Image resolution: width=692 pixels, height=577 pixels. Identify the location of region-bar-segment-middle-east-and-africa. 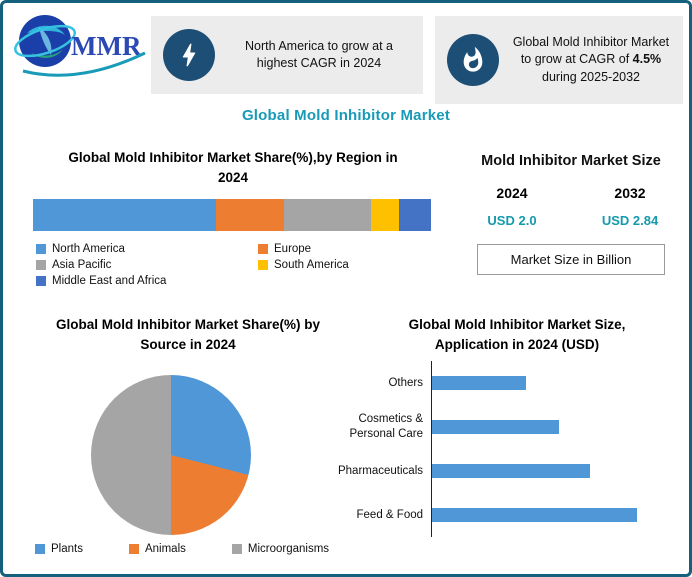
(415, 215).